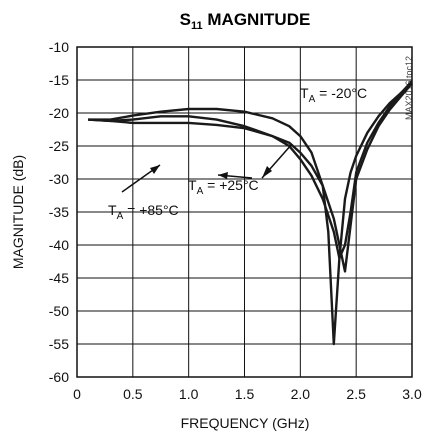 This screenshot has width=425, height=436. What do you see at coordinates (59, 278) in the screenshot?
I see `y-tick-label: -45` at bounding box center [59, 278].